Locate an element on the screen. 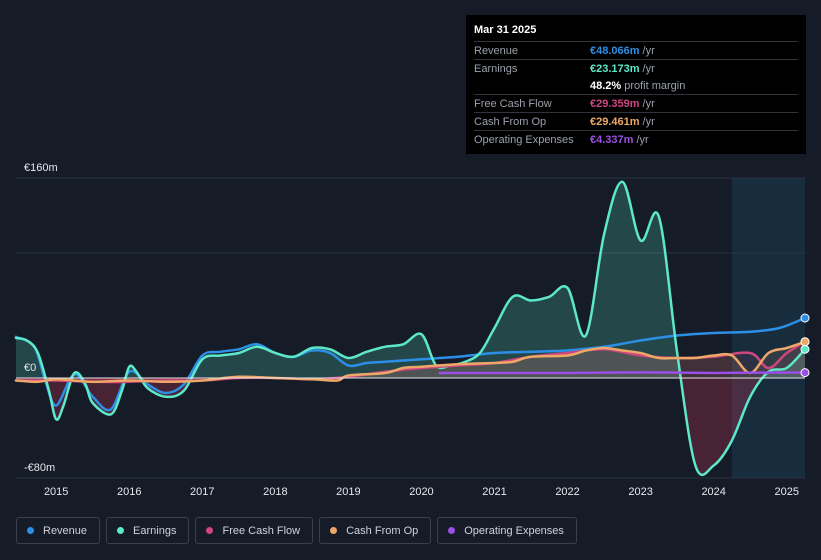  free-cash-flow-area-positive is located at coordinates (410, 359).